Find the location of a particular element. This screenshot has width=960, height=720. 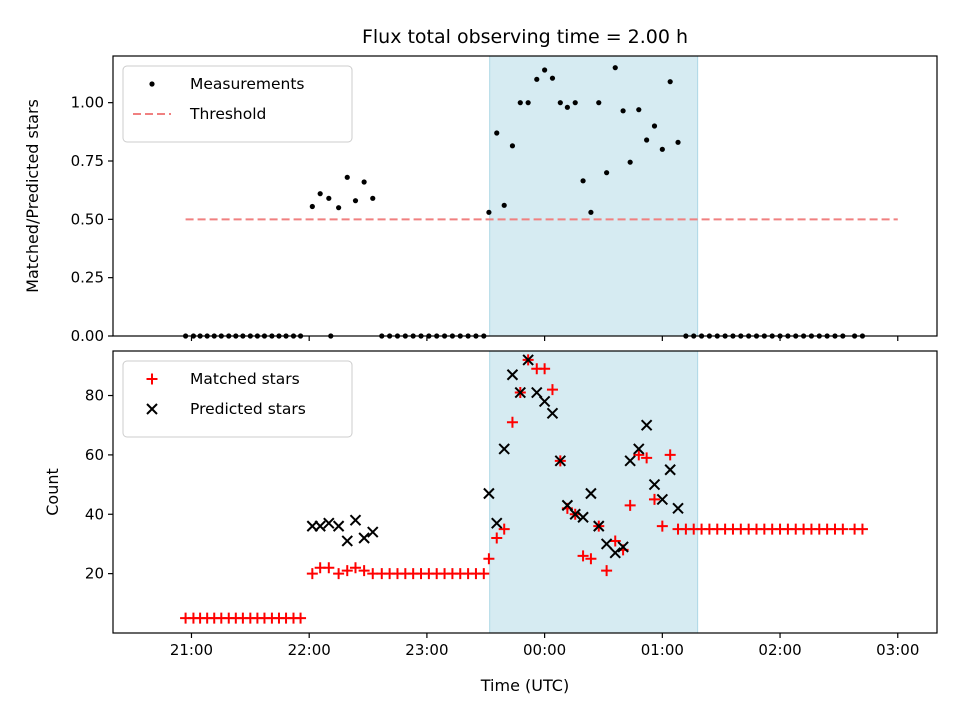

y-tick-label: 0.25 is located at coordinates (87, 278).